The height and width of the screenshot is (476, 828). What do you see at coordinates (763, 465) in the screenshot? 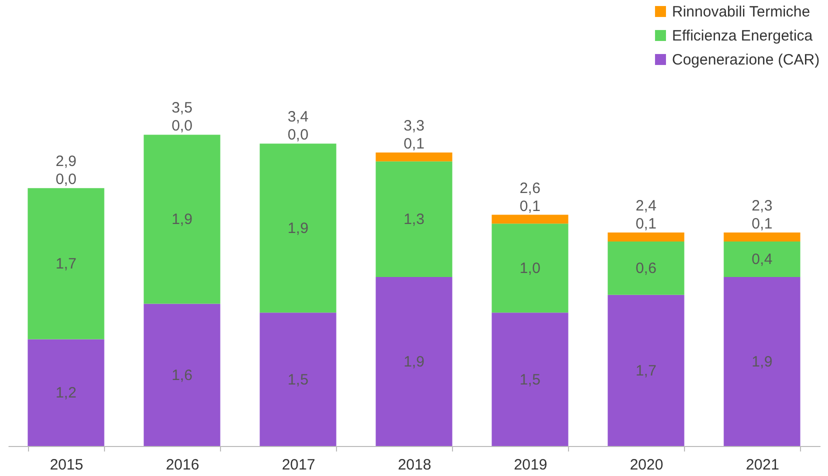
I see `x-tick-label: 2021` at bounding box center [763, 465].